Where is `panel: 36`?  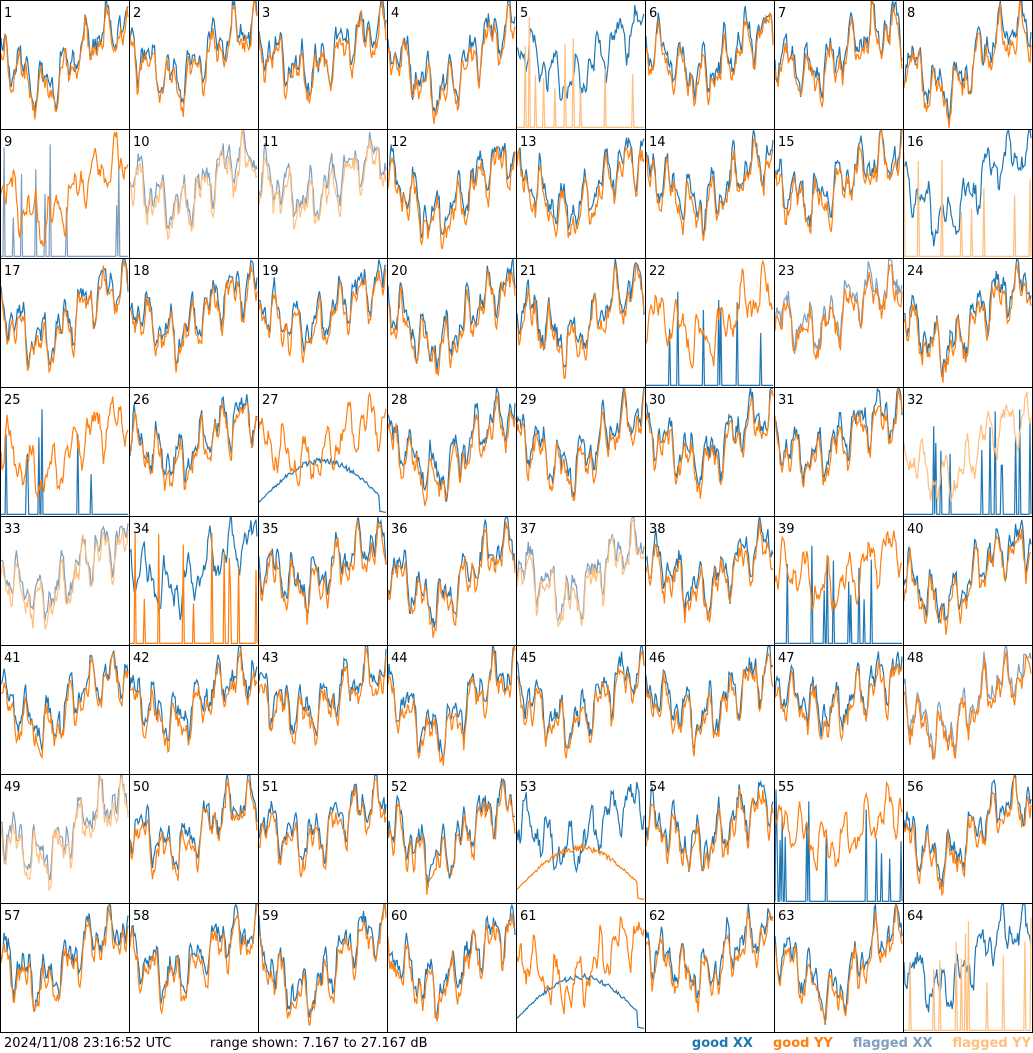 panel: 36 is located at coordinates (452, 581).